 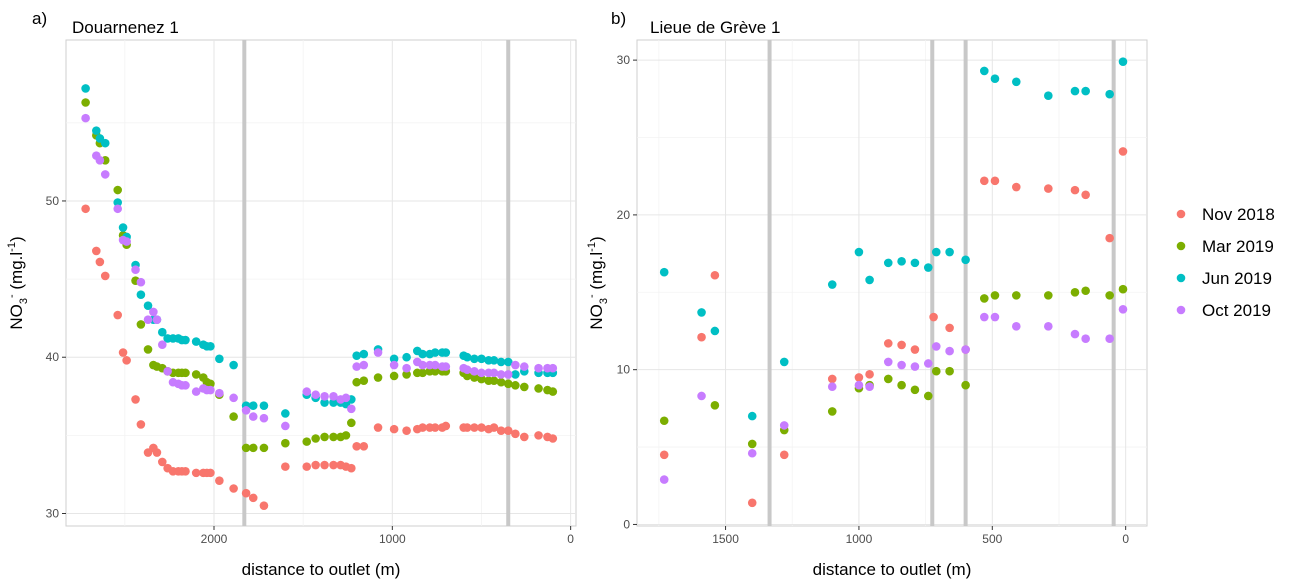 What do you see at coordinates (598, 282) in the screenshot?
I see `panel-b-y-axis-title: NO3- (mg.l-1)` at bounding box center [598, 282].